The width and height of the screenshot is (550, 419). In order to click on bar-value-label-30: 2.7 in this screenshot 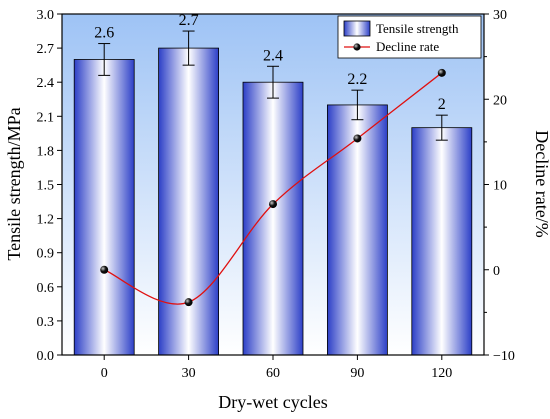, I will do `click(189, 20)`.